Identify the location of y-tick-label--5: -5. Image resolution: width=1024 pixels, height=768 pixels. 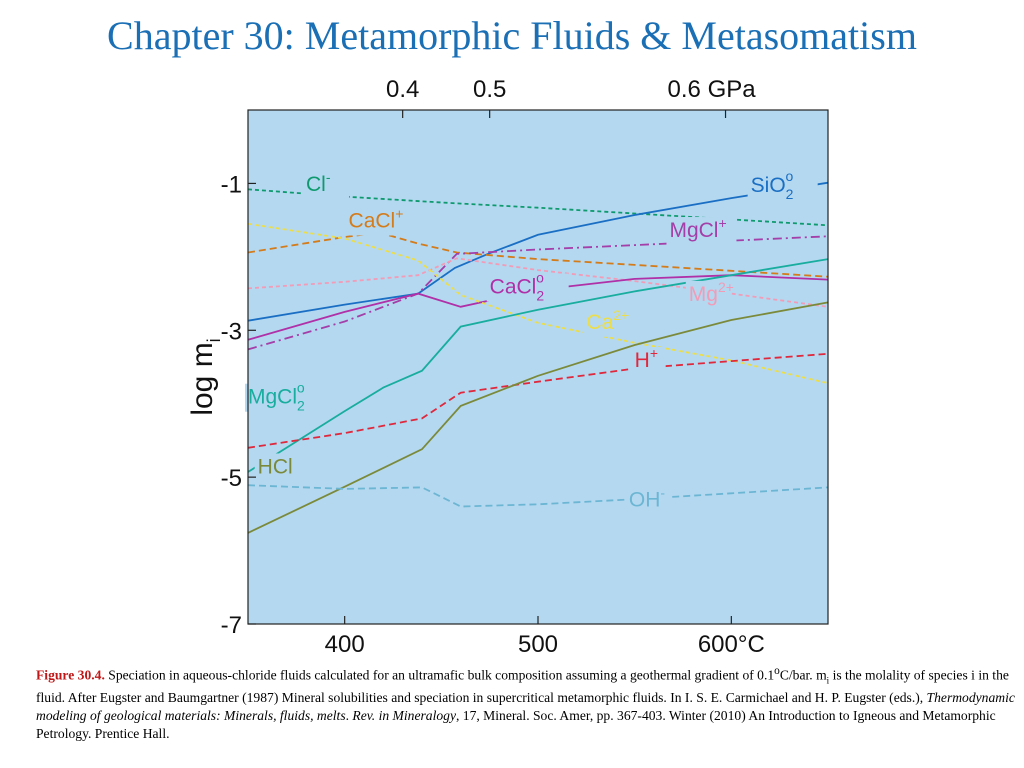
(231, 478).